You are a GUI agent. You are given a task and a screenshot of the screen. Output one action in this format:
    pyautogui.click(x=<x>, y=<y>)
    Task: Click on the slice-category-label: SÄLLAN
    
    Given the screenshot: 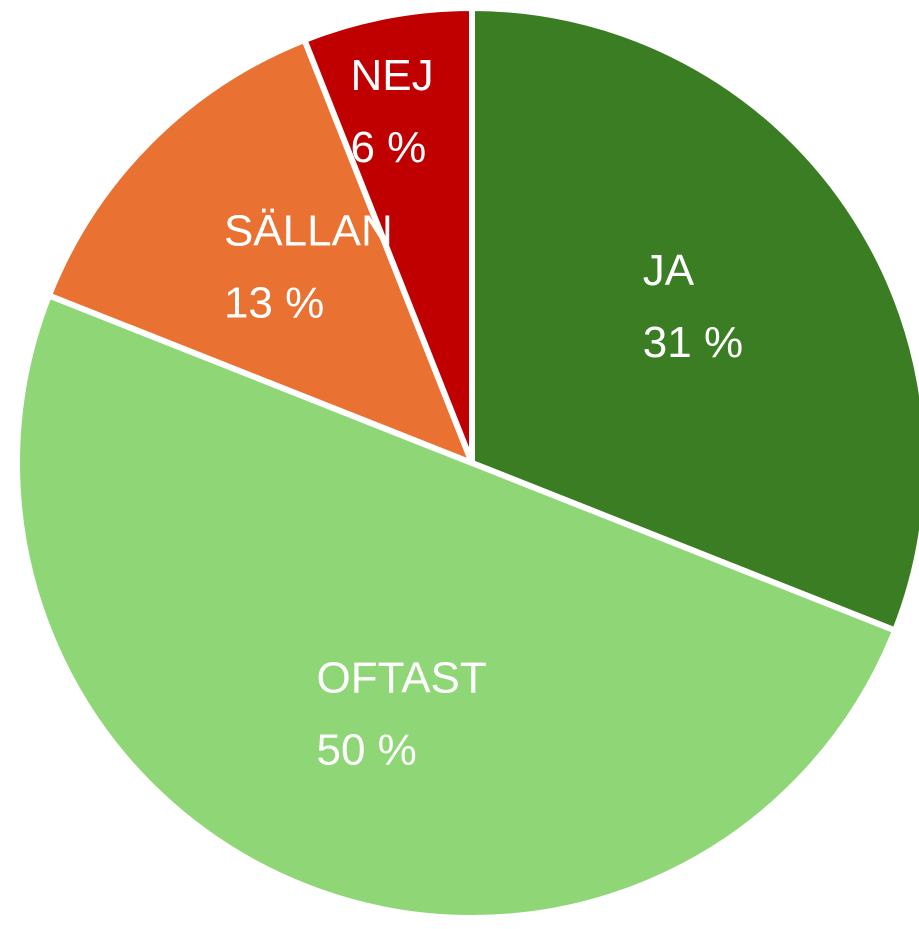 What is the action you would take?
    pyautogui.click(x=308, y=231)
    